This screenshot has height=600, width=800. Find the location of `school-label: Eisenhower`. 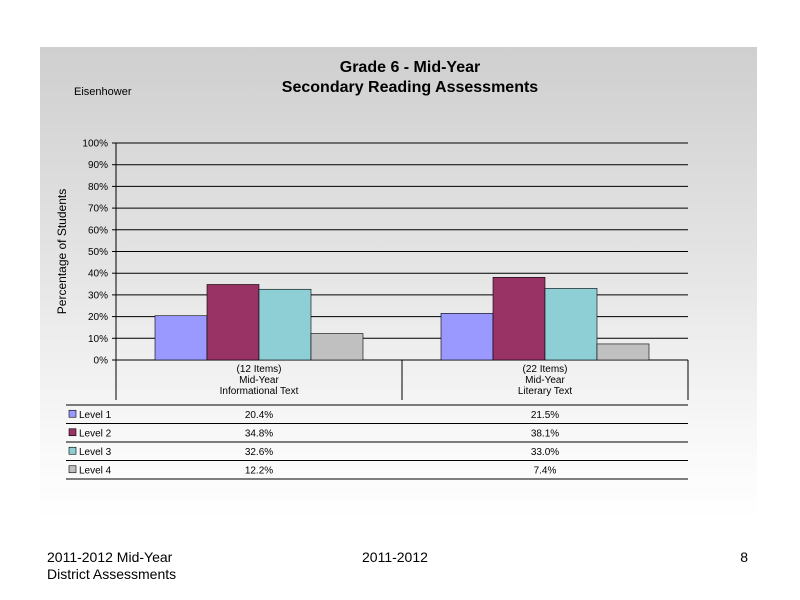

school-label: Eisenhower is located at coordinates (103, 92).